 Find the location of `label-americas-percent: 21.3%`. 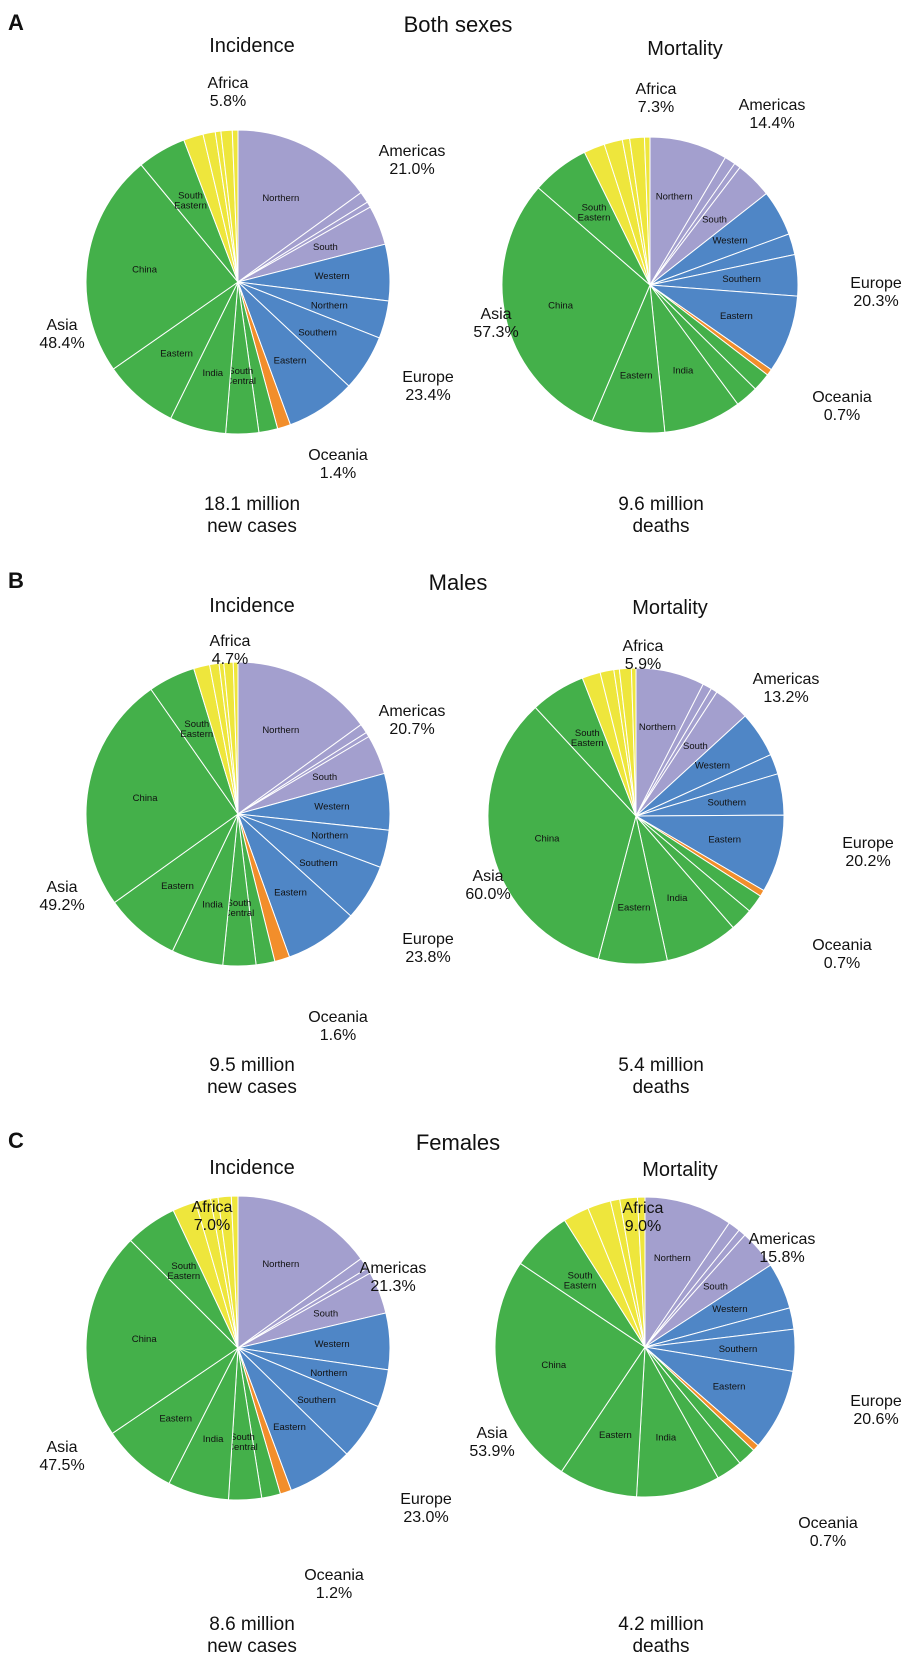

label-americas-percent: 21.3% is located at coordinates (392, 1286).